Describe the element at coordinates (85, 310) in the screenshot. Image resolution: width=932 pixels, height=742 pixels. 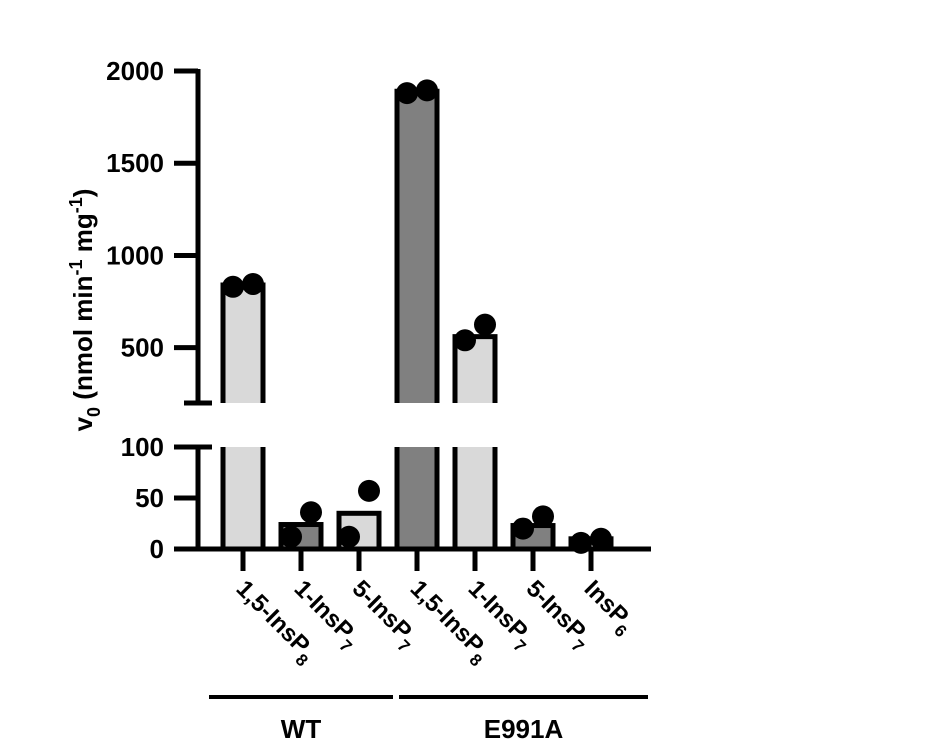
I see `y-axis-label: v0 (nmol min-1 mg-1)` at that location.